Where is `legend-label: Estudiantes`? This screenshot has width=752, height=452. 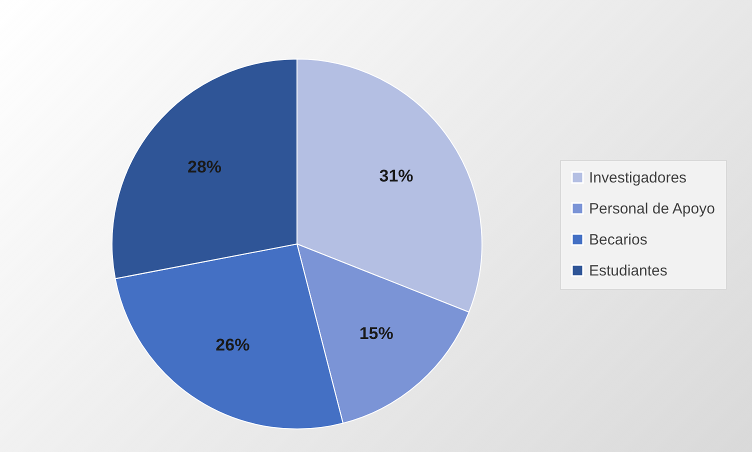 legend-label: Estudiantes is located at coordinates (628, 271).